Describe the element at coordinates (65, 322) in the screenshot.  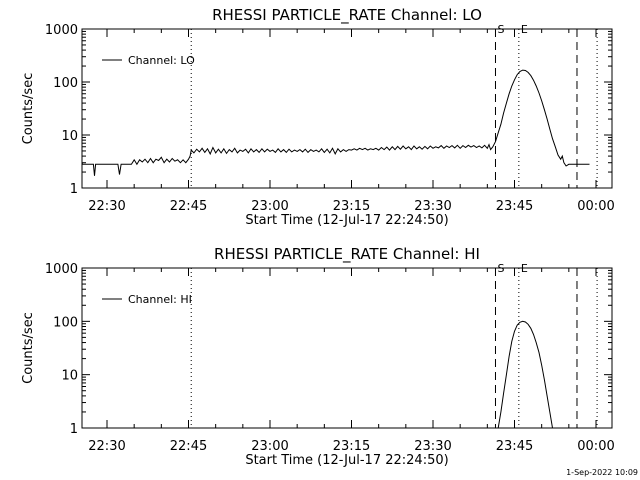
I see `chart-1-y-tick-label: 100` at that location.